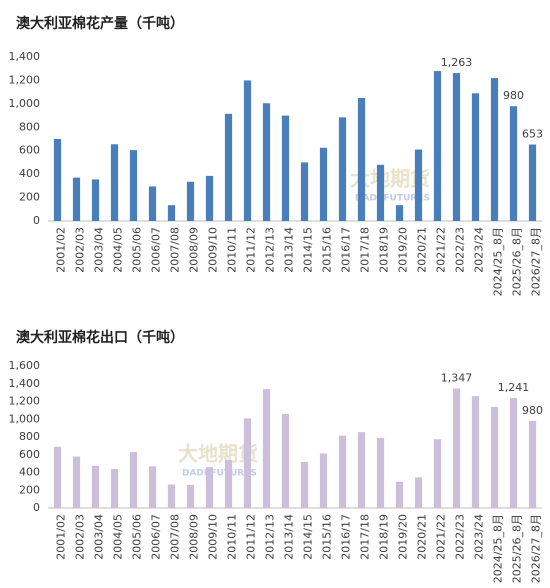 The height and width of the screenshot is (588, 550). I want to click on x-tick-label: 2019/20, so click(403, 250).